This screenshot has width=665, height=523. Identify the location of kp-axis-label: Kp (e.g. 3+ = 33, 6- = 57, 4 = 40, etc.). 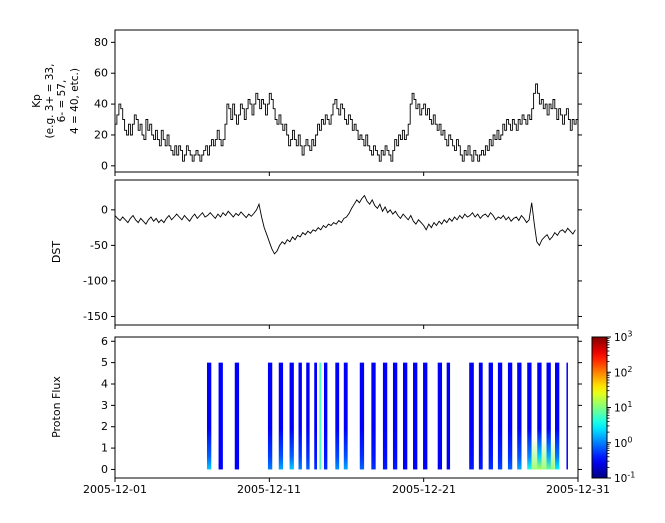
(57, 101).